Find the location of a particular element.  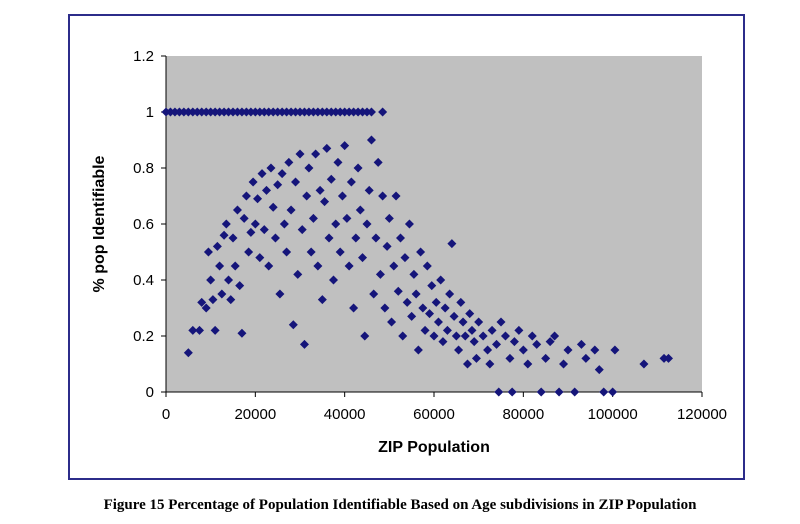

x-tick-label: 80000 is located at coordinates (523, 414).